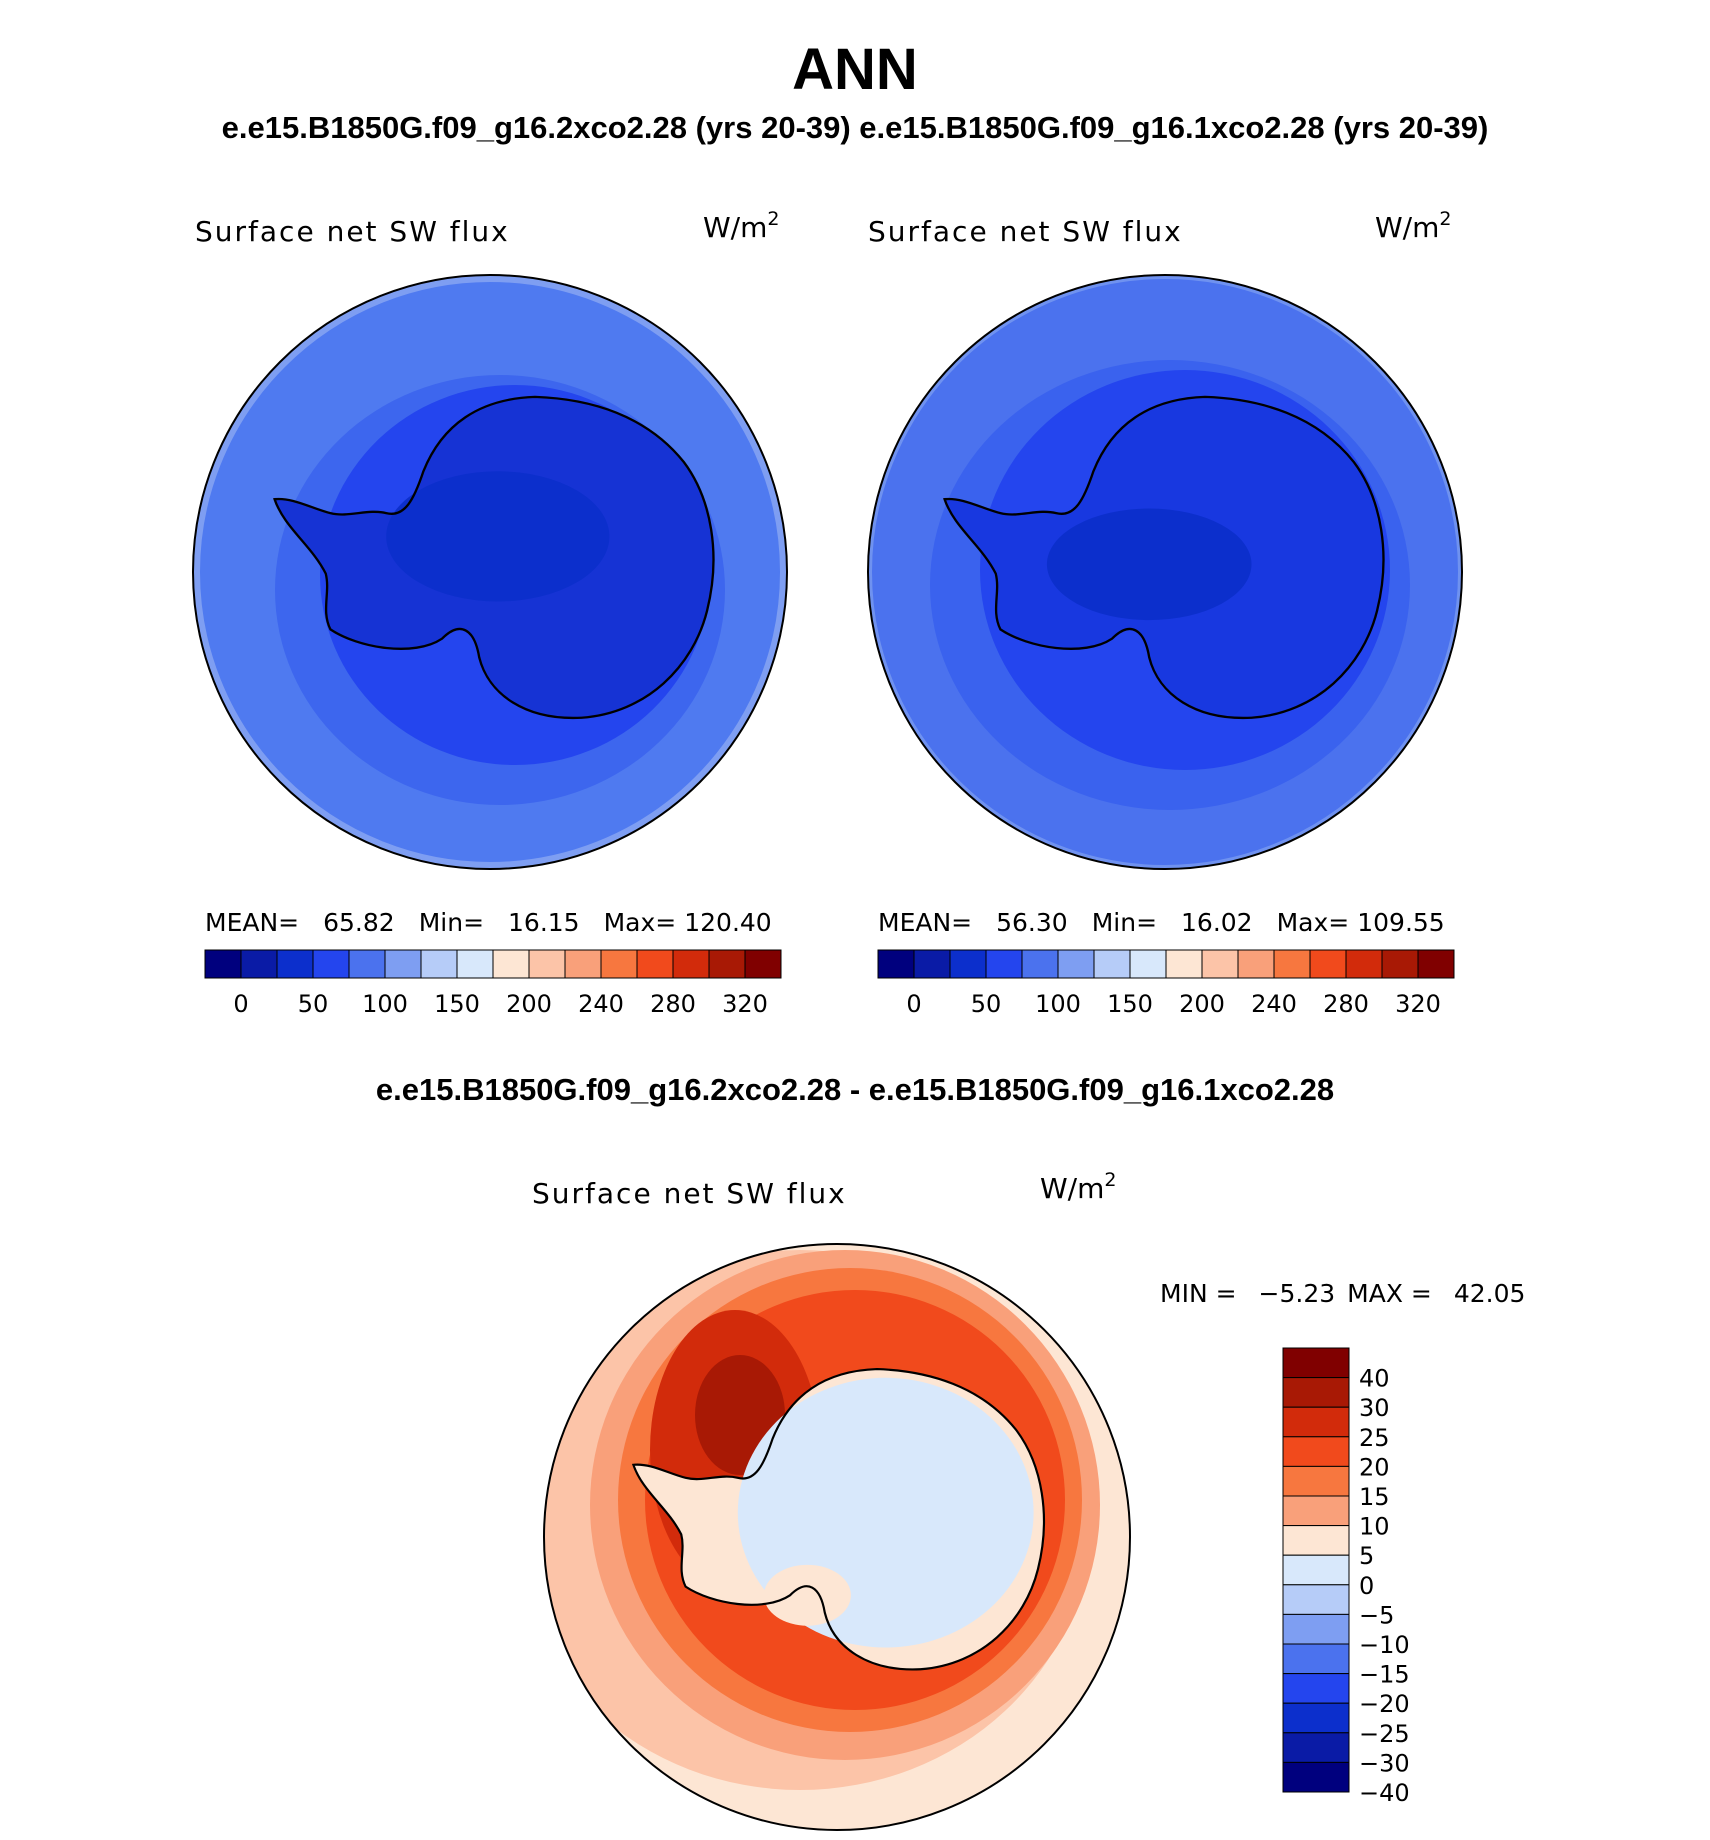  I want to click on colorbar-tick-label: −40, so click(1384, 1793).